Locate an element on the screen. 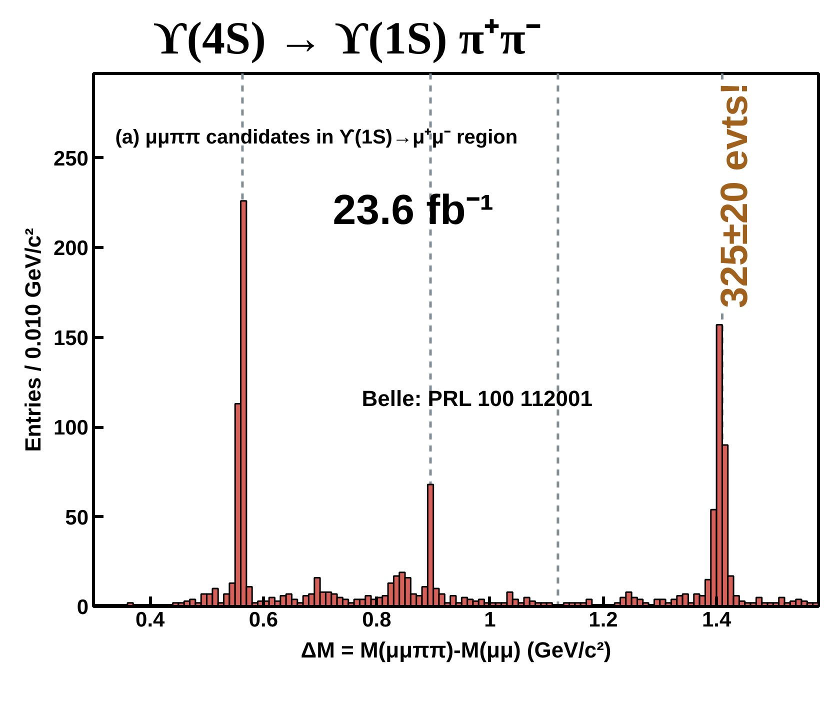 This screenshot has height=701, width=829. y-tick-label: 150 is located at coordinates (71, 338).